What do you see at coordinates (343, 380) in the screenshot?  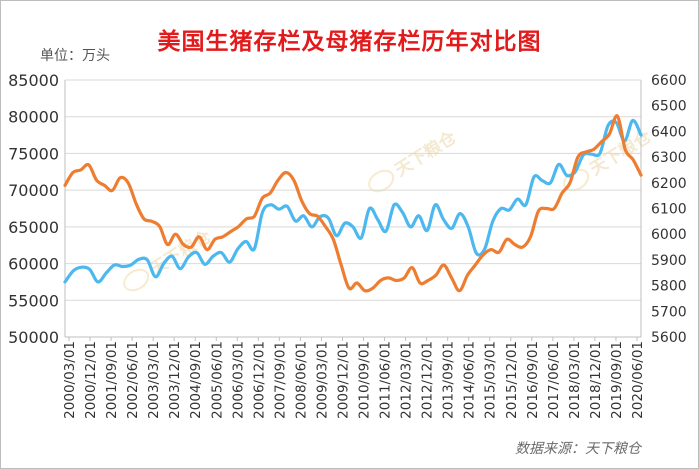 I see `x-tick-label: 2009/12/01` at bounding box center [343, 380].